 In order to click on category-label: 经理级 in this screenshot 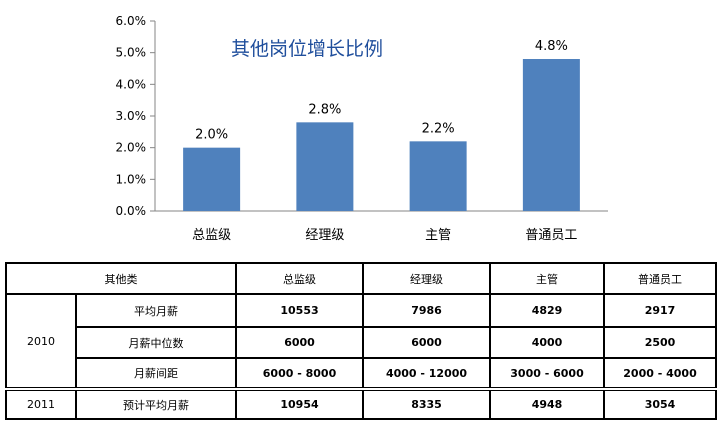, I will do `click(324, 235)`.